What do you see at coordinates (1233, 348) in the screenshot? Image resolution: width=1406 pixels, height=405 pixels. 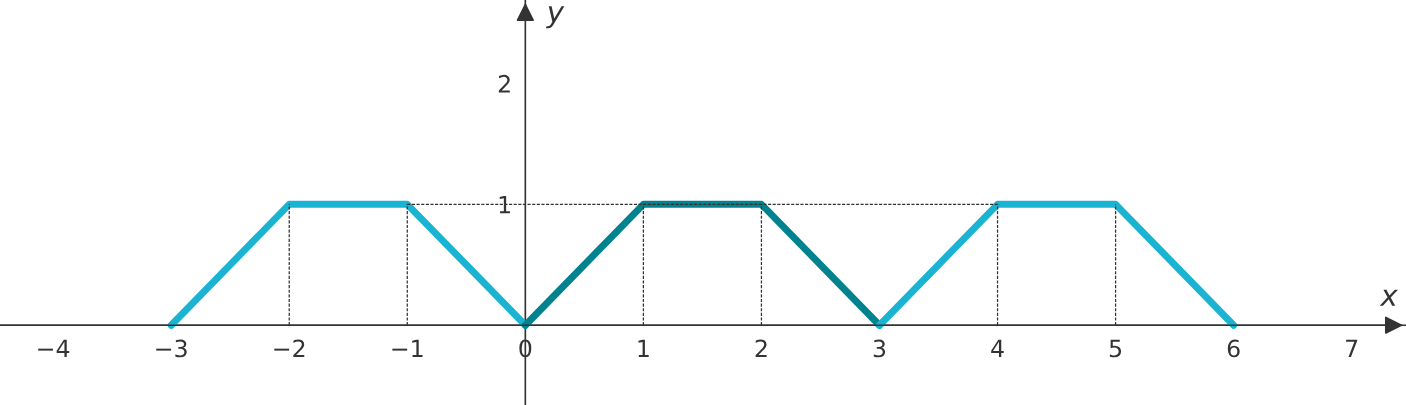 I see `x-tick-label: 6` at bounding box center [1233, 348].